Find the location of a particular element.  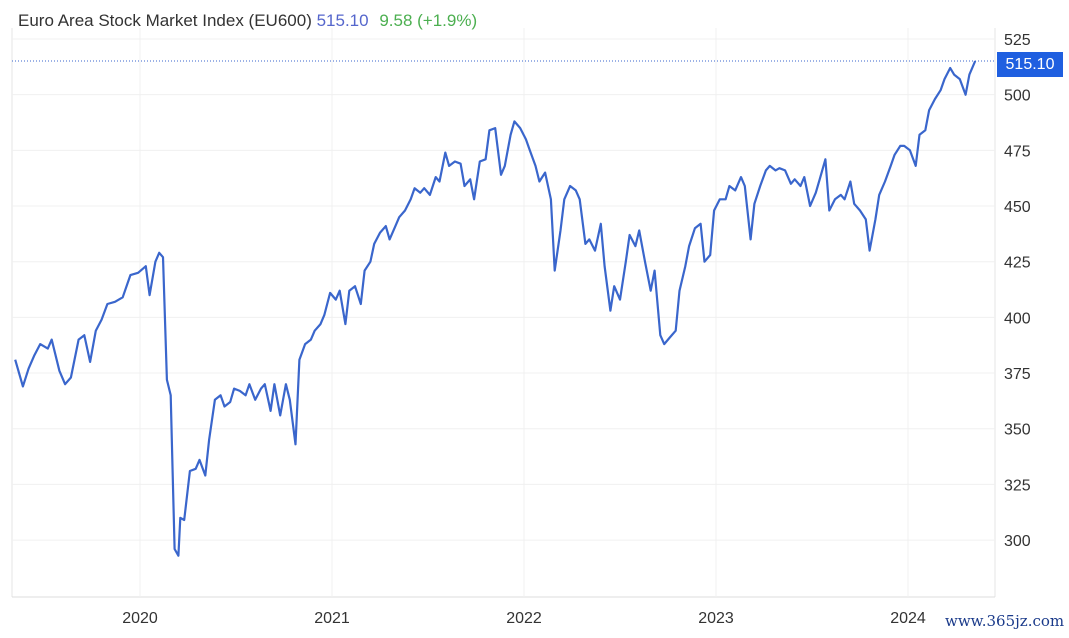

price-change: 9.58 (+1.9%) is located at coordinates (428, 20).